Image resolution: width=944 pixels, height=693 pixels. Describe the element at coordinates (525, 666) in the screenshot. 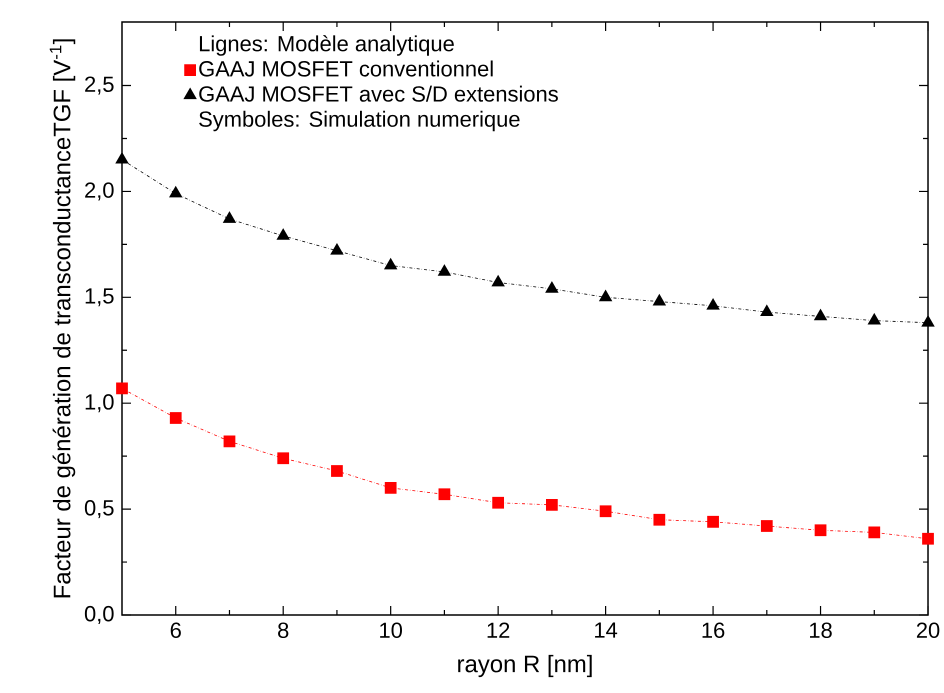

I see `x-axis-title: rayon R [nm]` at that location.